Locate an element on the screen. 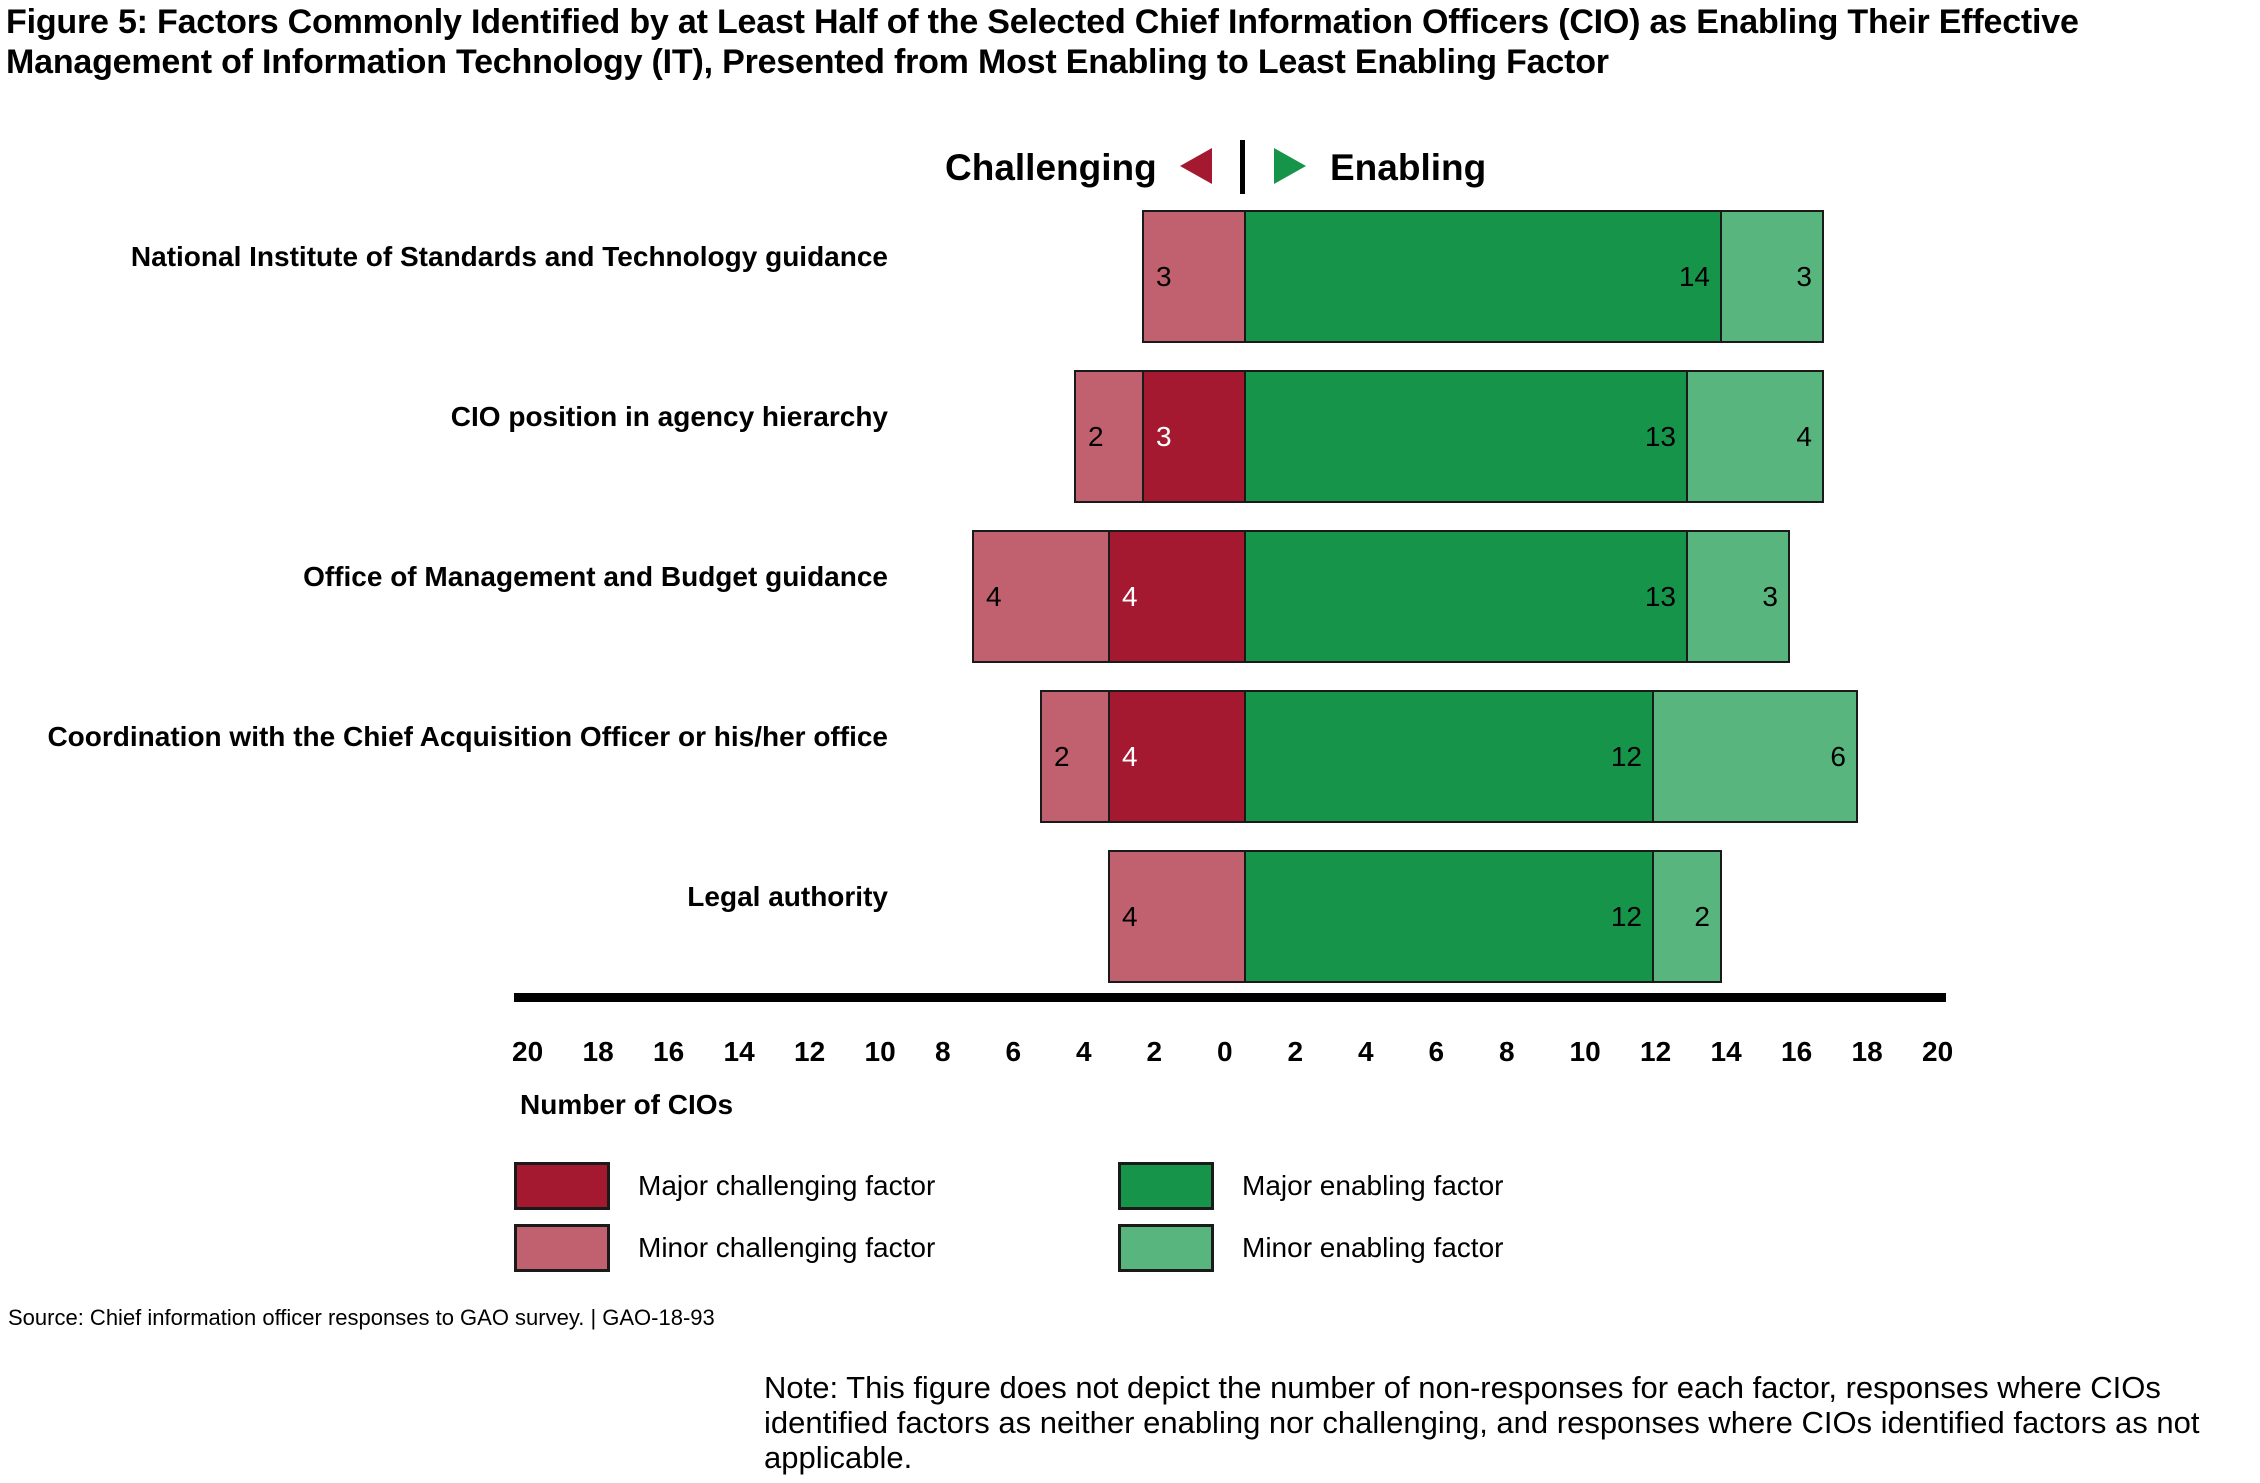  bar-segment-major-challenging: 3 is located at coordinates (1194, 436).